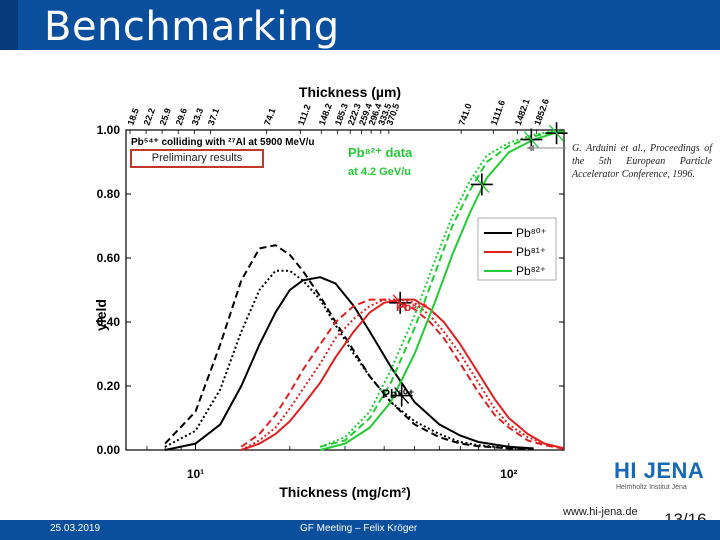  I want to click on top-tick-label: 111.2, so click(304, 115).